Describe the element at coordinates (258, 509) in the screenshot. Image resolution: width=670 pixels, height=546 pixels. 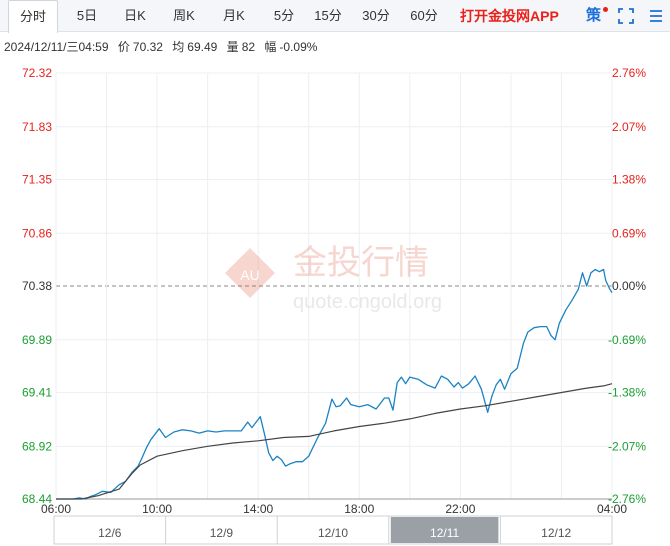
I see `time-tick-label: 14:00` at that location.